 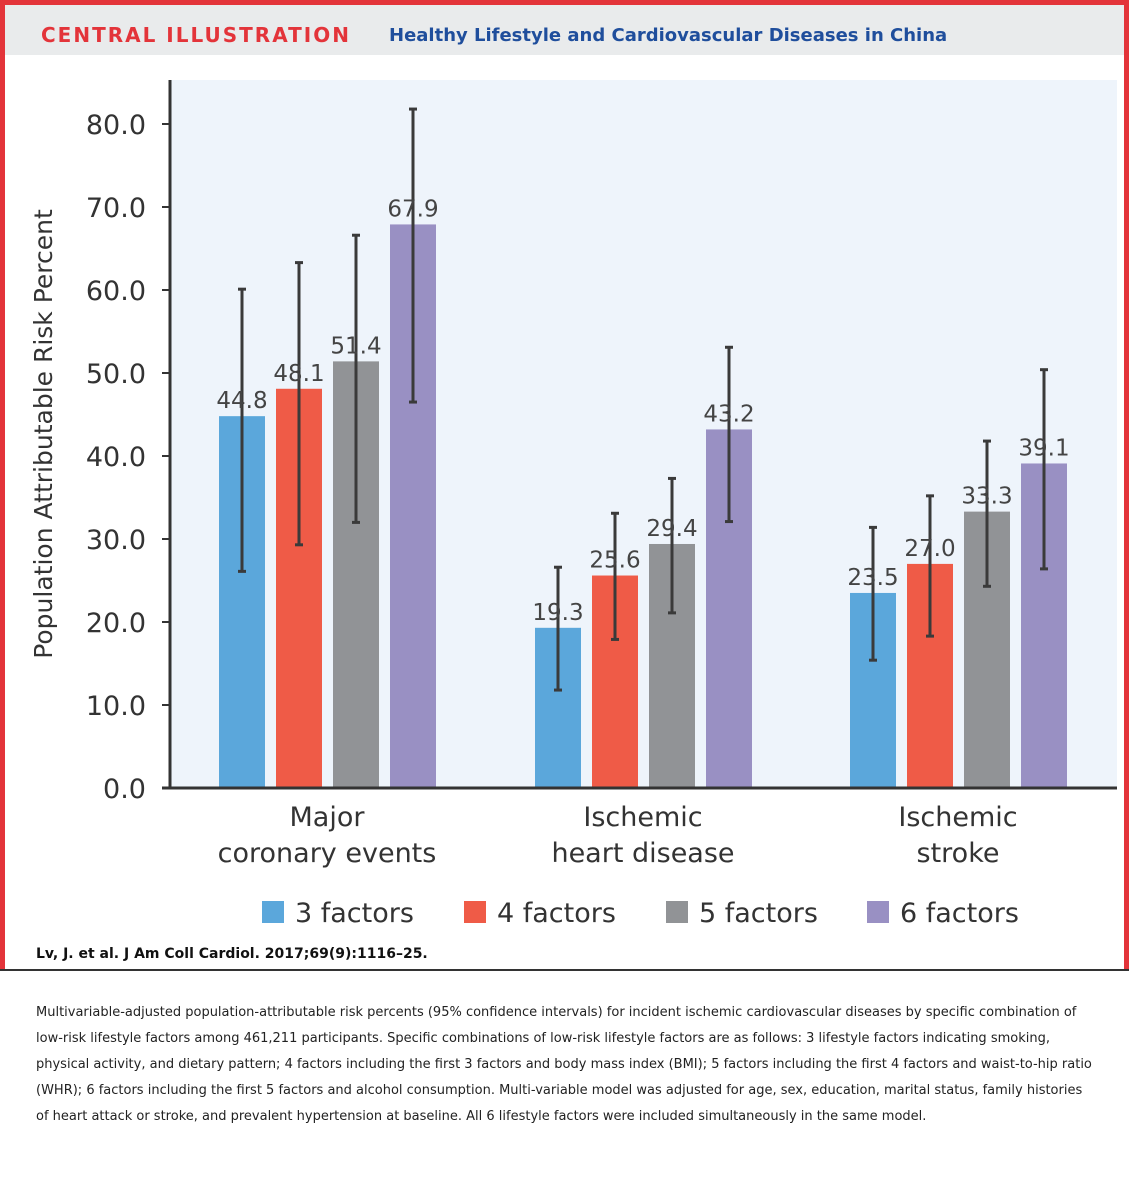 I want to click on y-tick-label: 0.0, so click(x=124, y=789).